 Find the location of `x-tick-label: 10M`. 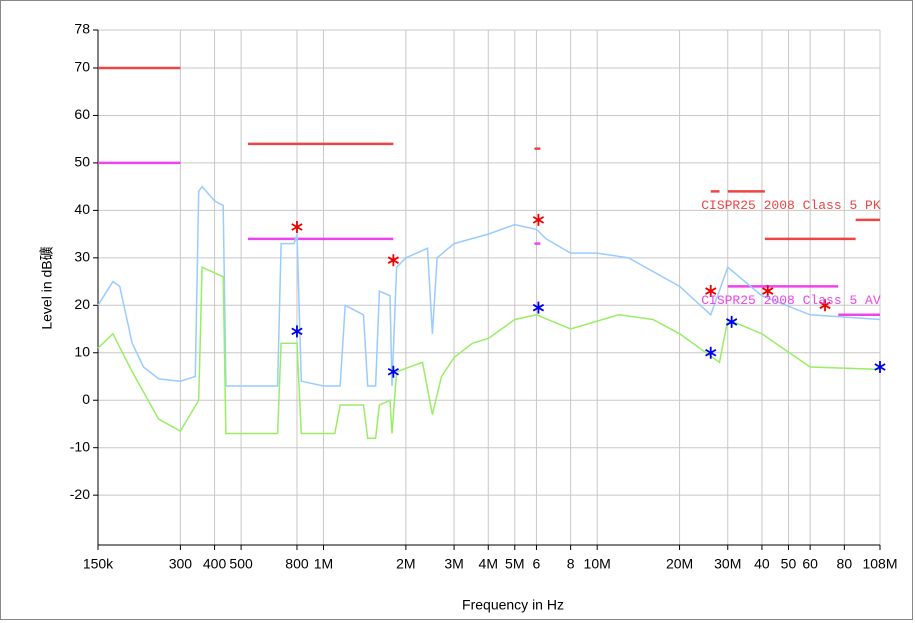

x-tick-label: 10M is located at coordinates (597, 564).